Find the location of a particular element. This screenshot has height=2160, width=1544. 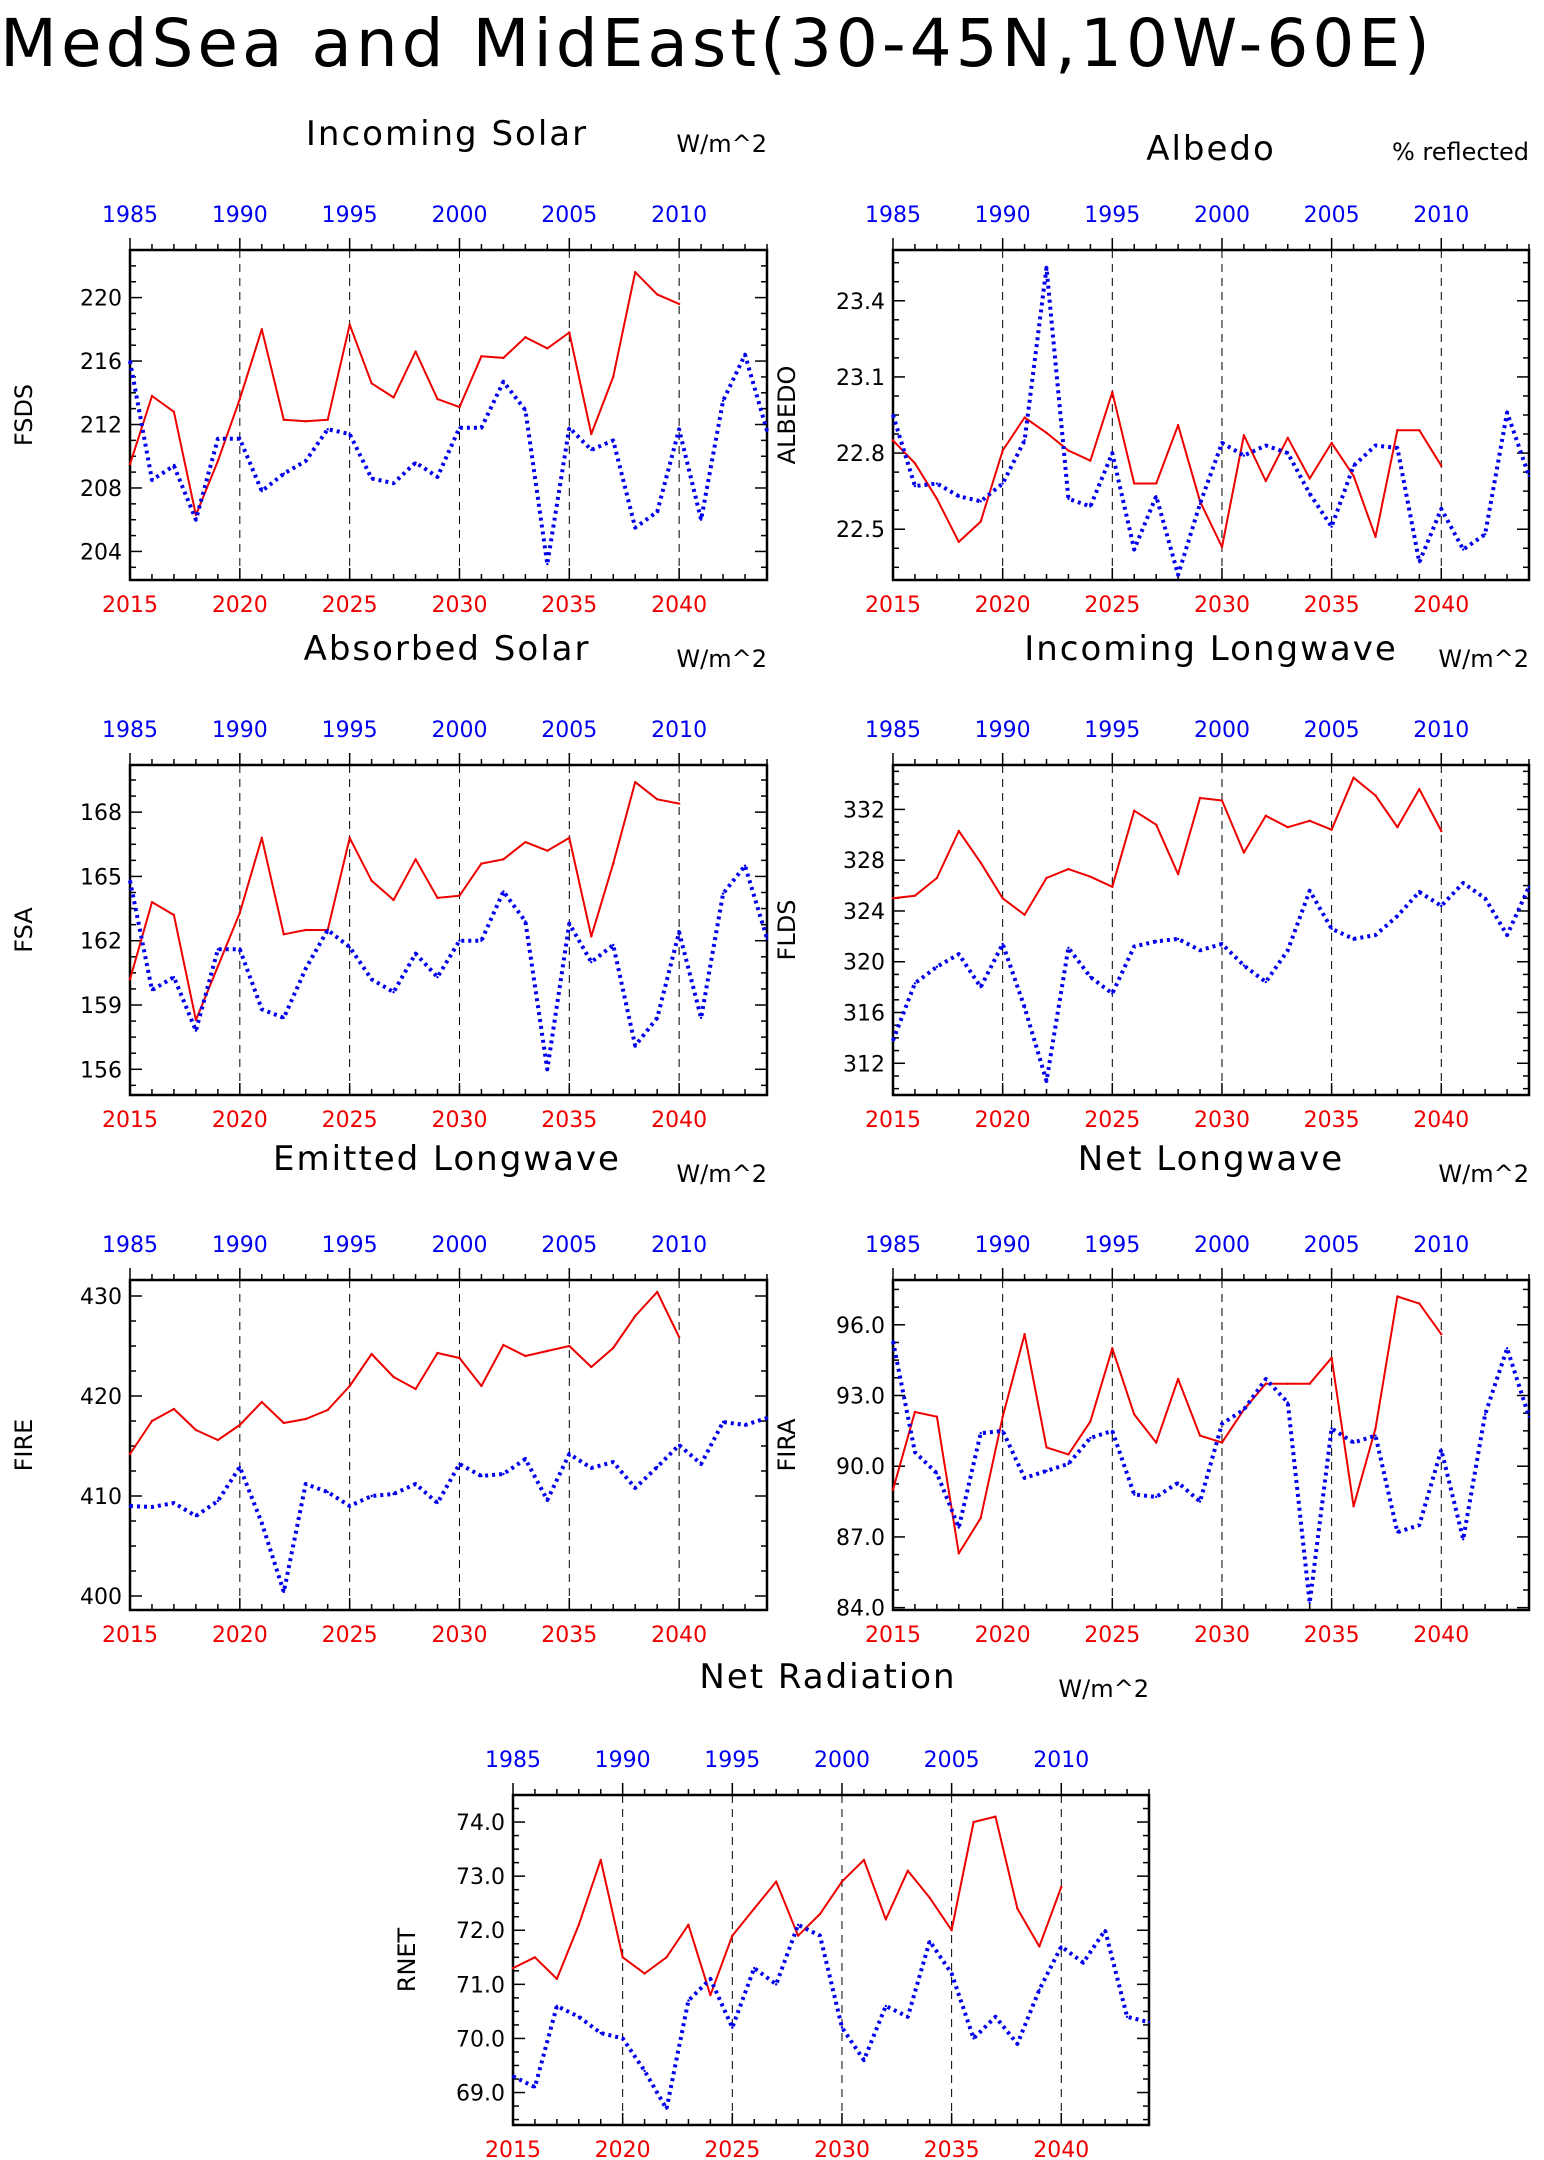

x-tick-label-top: 2010 is located at coordinates (1441, 730).